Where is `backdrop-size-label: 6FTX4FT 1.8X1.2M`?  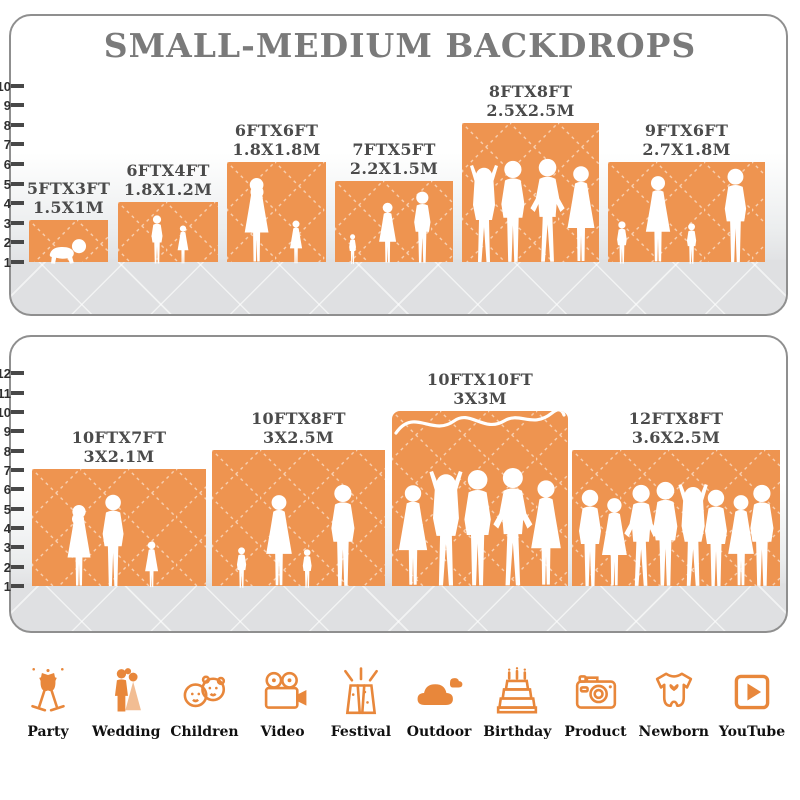
backdrop-size-label: 6FTX4FT 1.8X1.2M is located at coordinates (168, 180).